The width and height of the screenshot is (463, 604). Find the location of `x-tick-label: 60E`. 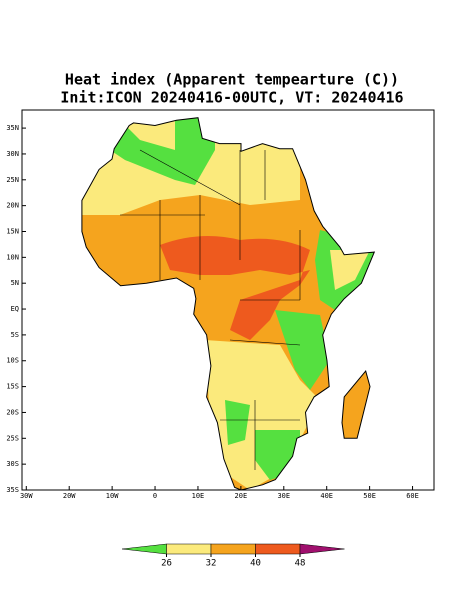

x-tick-label: 60E is located at coordinates (412, 496).